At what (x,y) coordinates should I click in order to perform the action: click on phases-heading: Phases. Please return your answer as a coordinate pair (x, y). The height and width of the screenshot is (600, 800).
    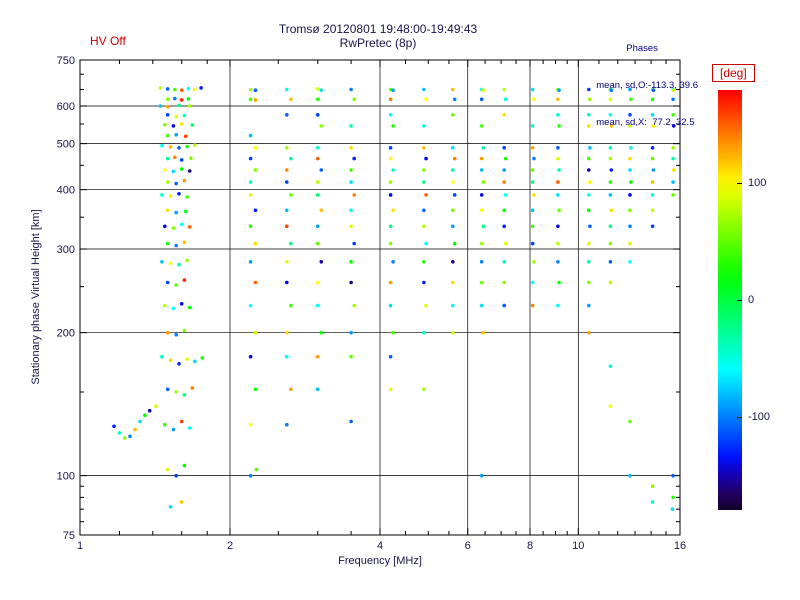
    Looking at the image, I should click on (642, 48).